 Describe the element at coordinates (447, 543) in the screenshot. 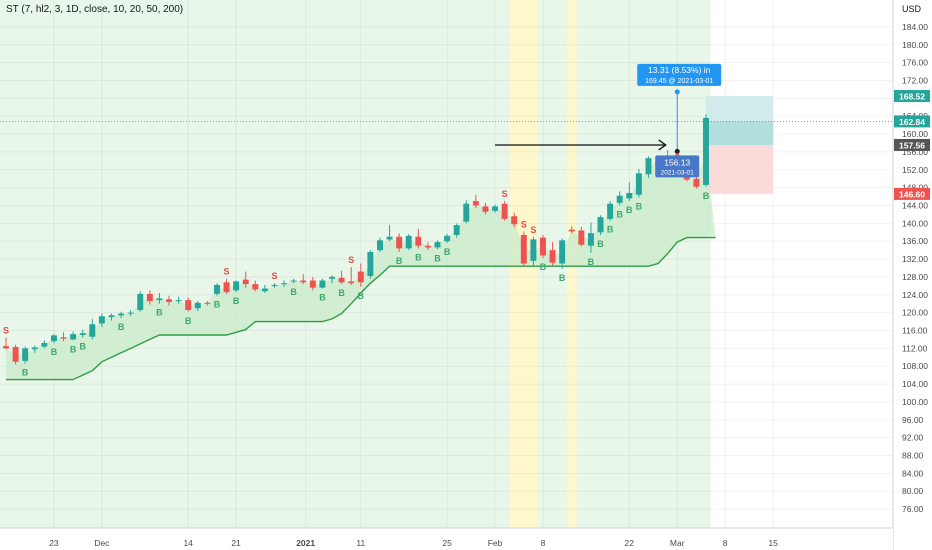

I see `x-tick-label: 25` at that location.